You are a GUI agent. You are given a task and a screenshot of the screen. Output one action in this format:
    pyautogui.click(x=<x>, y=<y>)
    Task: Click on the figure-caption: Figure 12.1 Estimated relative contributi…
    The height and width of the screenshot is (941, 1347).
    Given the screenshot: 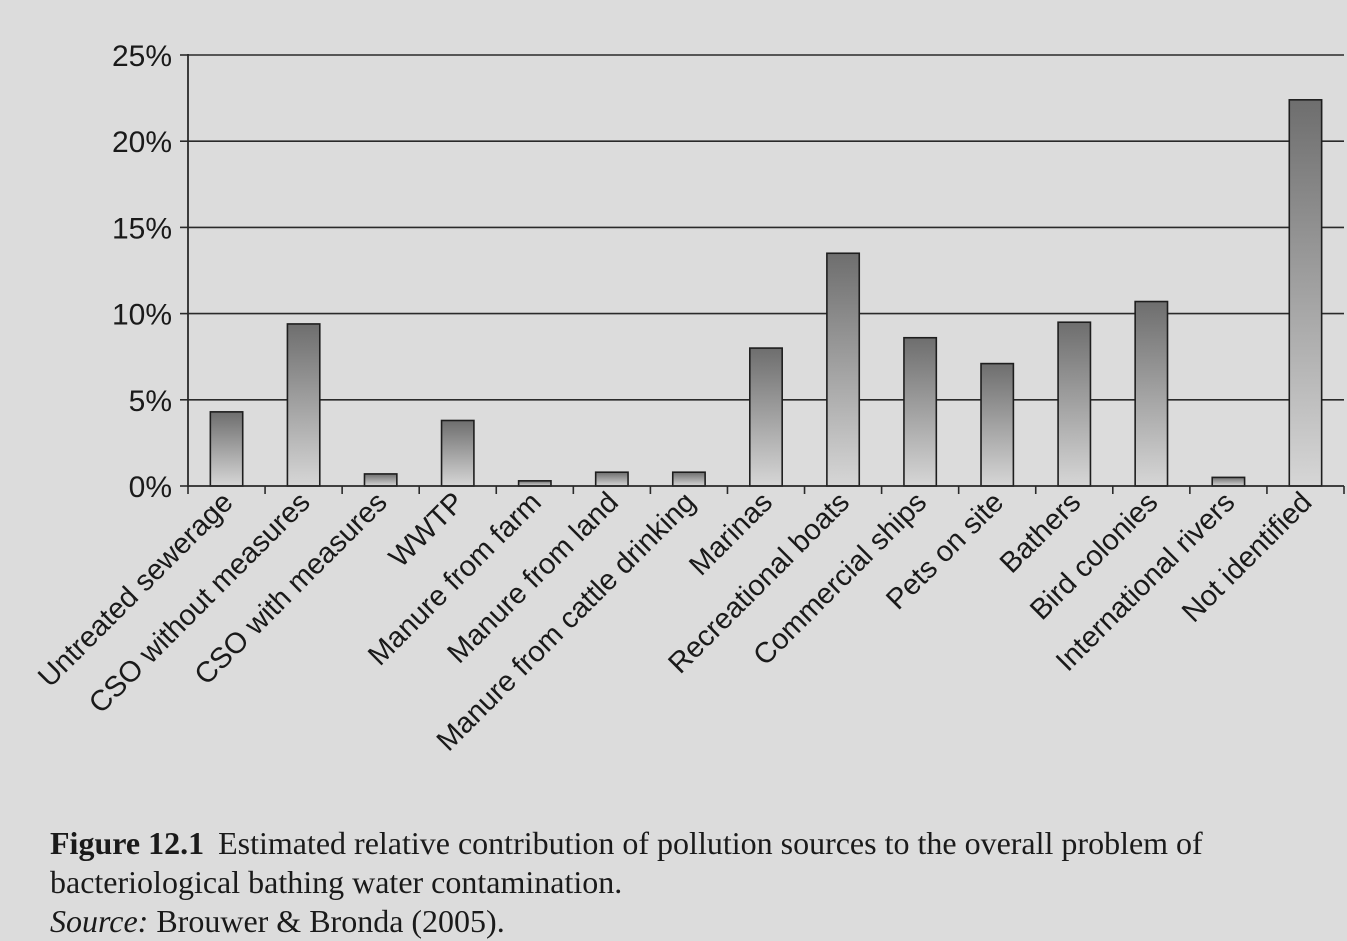 What is the action you would take?
    pyautogui.click(x=685, y=882)
    